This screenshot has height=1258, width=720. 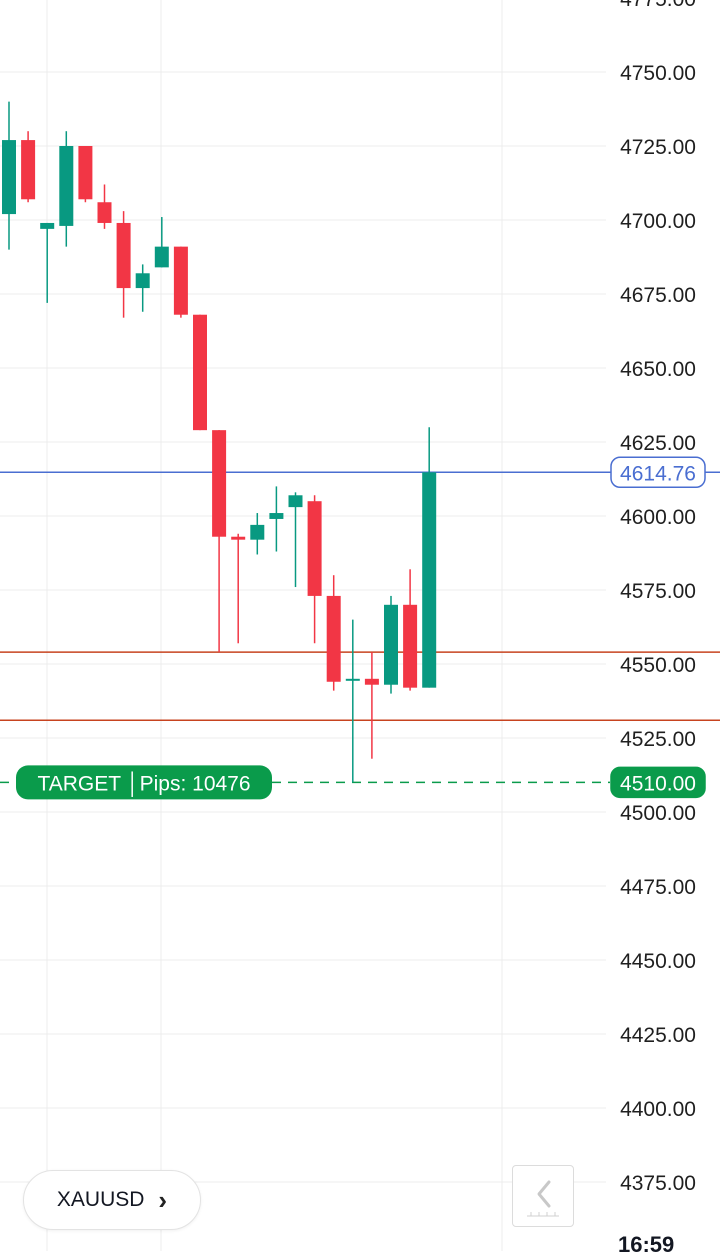 I want to click on target-label: TARGET │Pips: 10476, so click(x=144, y=782).